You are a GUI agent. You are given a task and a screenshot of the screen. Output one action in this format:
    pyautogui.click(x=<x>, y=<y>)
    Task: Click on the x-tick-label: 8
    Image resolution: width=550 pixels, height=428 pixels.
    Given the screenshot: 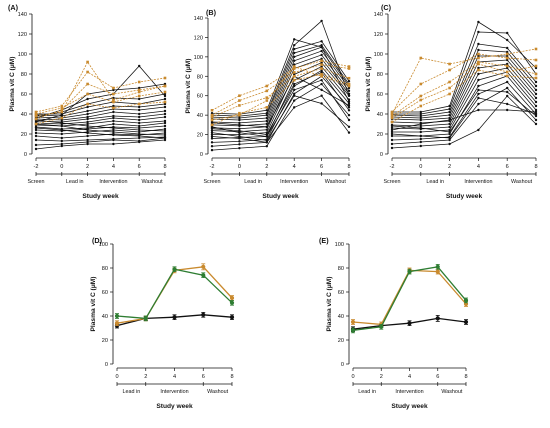 What is the action you would take?
    pyautogui.click(x=465, y=377)
    